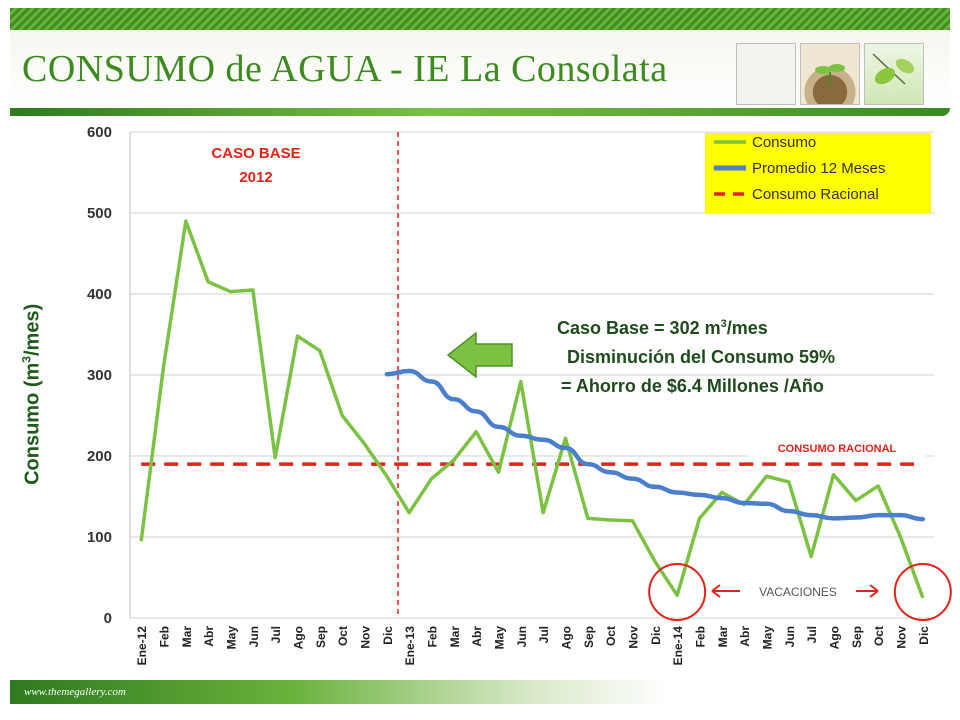 Image resolution: width=960 pixels, height=720 pixels. What do you see at coordinates (766, 74) in the screenshot?
I see `header-photo-blank` at bounding box center [766, 74].